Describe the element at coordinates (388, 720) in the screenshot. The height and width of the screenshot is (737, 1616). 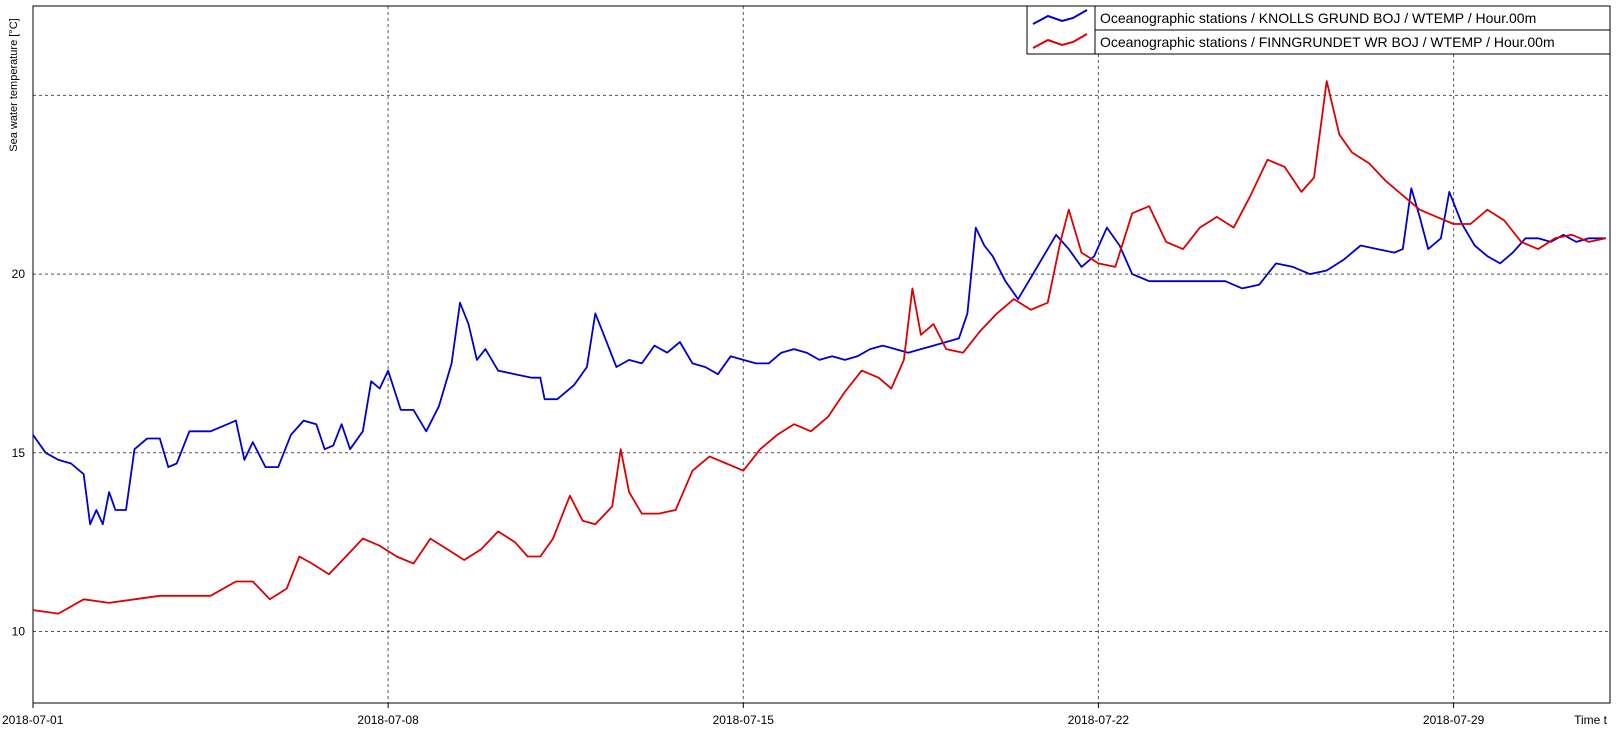
I see `x-tick-label: 2018-07-08` at that location.